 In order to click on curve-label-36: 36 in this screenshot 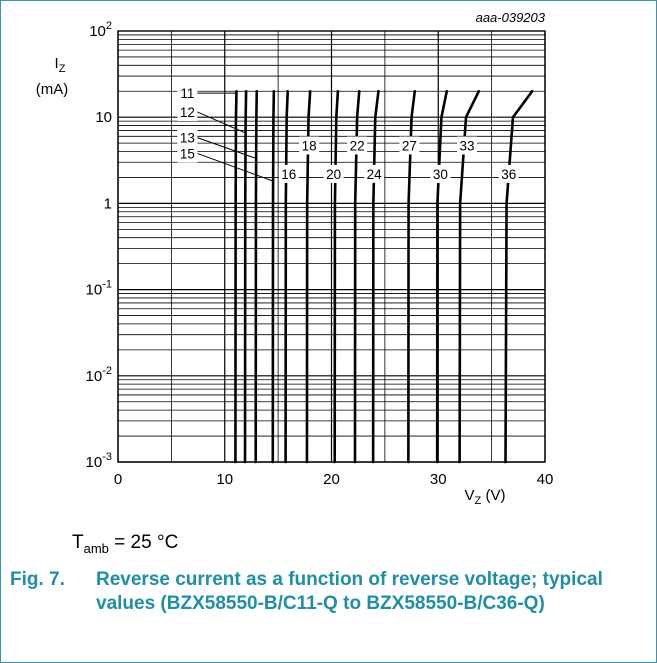, I will do `click(508, 174)`.